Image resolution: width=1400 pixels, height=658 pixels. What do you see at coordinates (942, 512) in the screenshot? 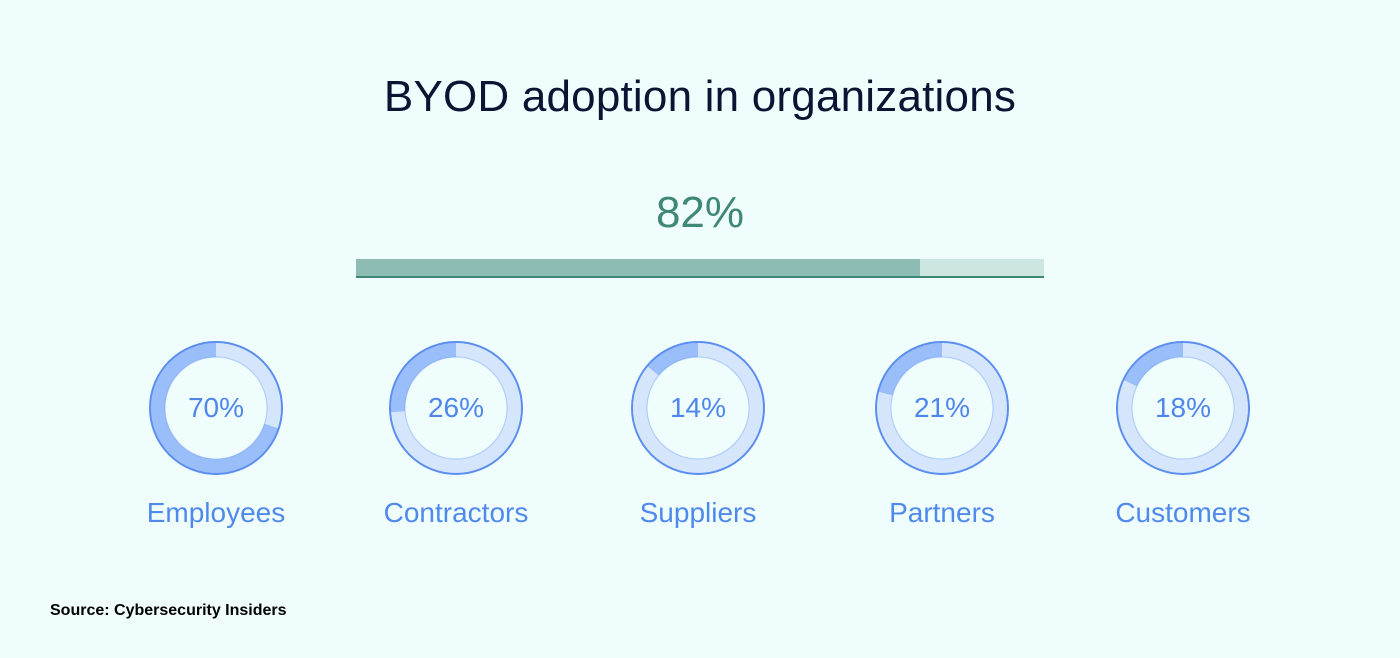
I see `donut-label: Partners` at bounding box center [942, 512].